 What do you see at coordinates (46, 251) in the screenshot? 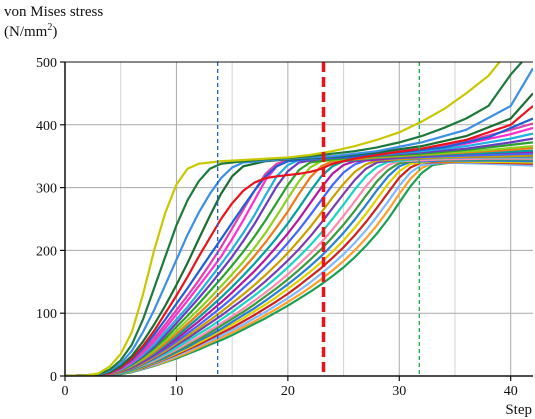
I see `y-tick-label: 200` at bounding box center [46, 251].